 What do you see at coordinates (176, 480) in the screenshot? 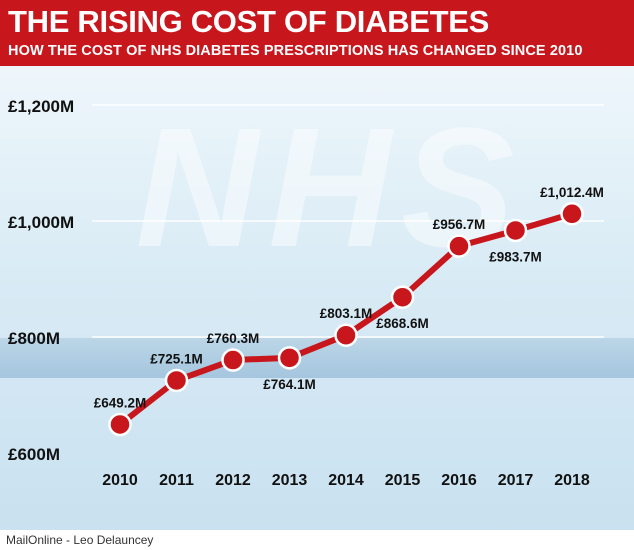
I see `x-tick-label: 2011` at bounding box center [176, 480].